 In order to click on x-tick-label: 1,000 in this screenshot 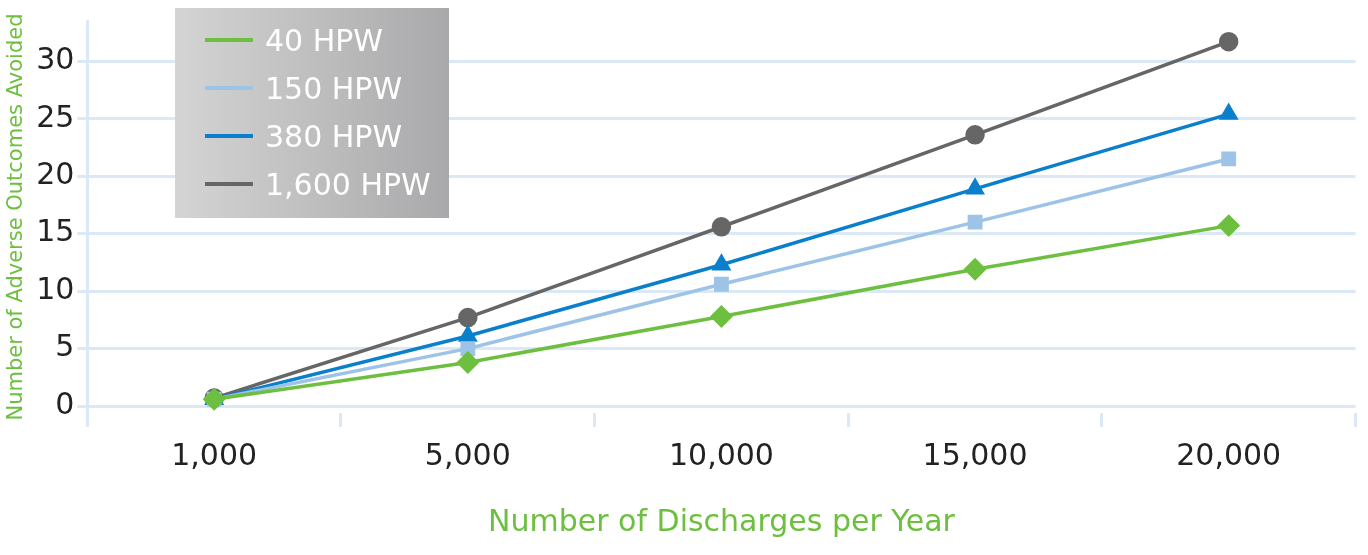, I will do `click(214, 454)`.